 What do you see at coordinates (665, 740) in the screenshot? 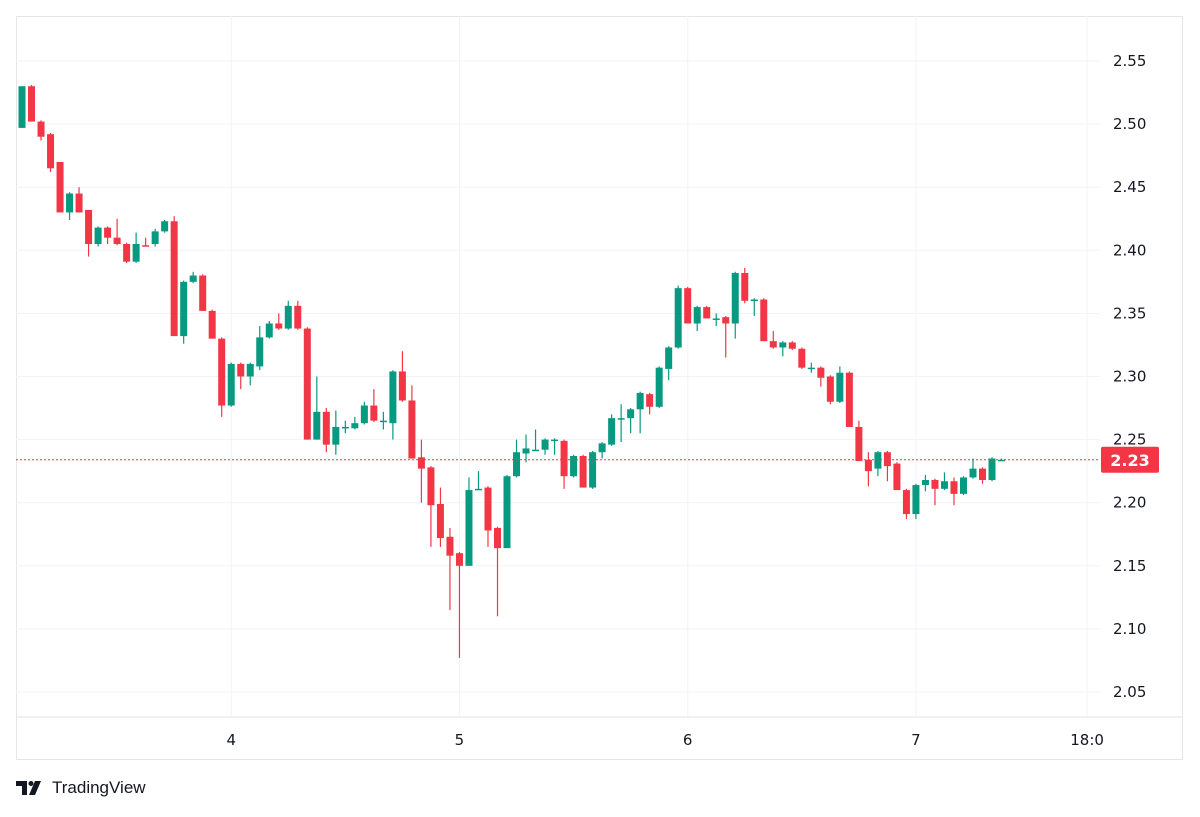
I see `time-axis: 4 5 6 7 18:0` at bounding box center [665, 740].